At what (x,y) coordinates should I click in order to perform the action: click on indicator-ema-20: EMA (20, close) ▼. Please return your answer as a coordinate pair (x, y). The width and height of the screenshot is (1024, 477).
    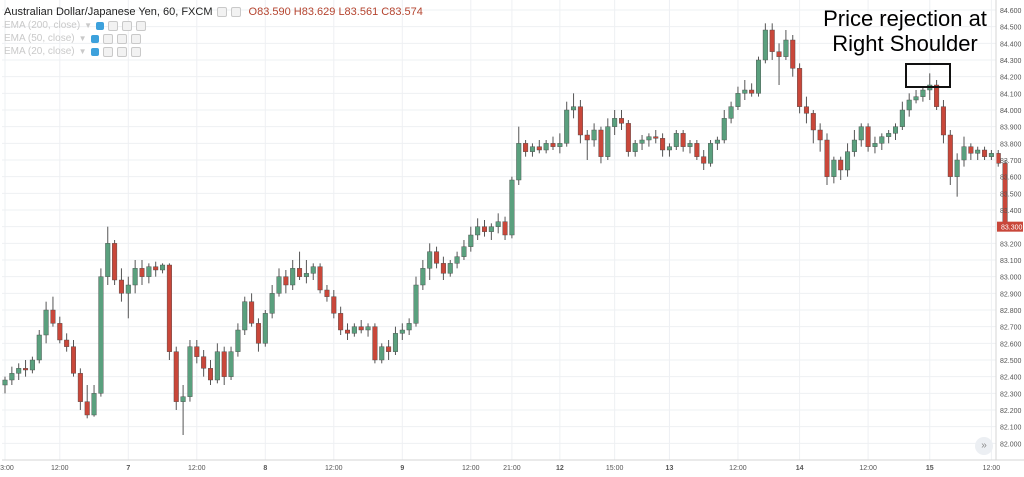
    Looking at the image, I should click on (72, 51).